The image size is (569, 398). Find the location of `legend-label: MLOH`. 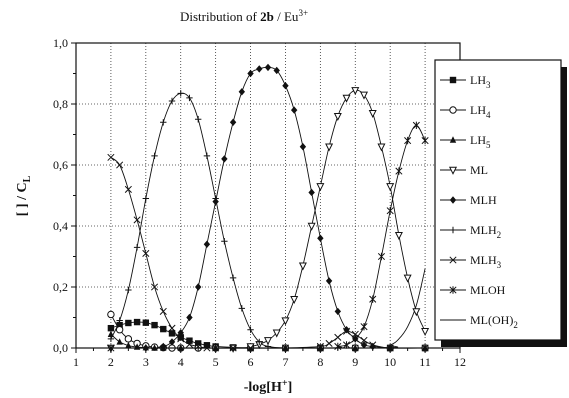

legend-label: MLOH is located at coordinates (488, 290).